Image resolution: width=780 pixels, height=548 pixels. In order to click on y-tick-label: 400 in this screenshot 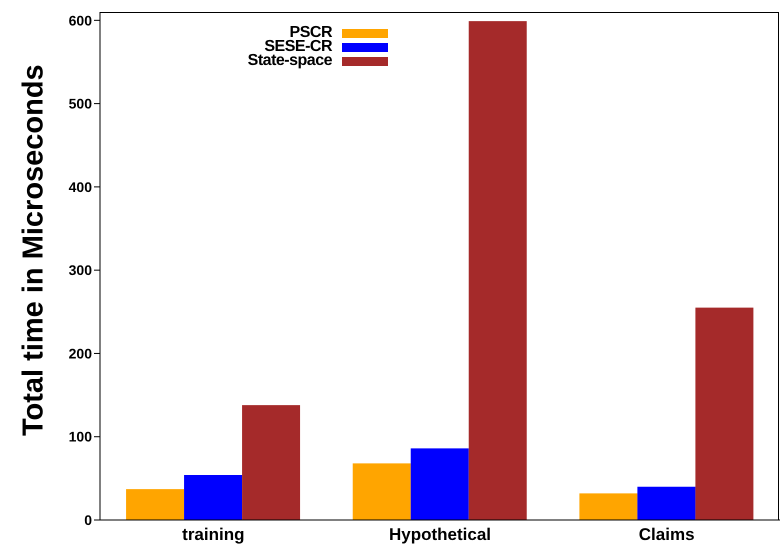, I will do `click(80, 186)`.